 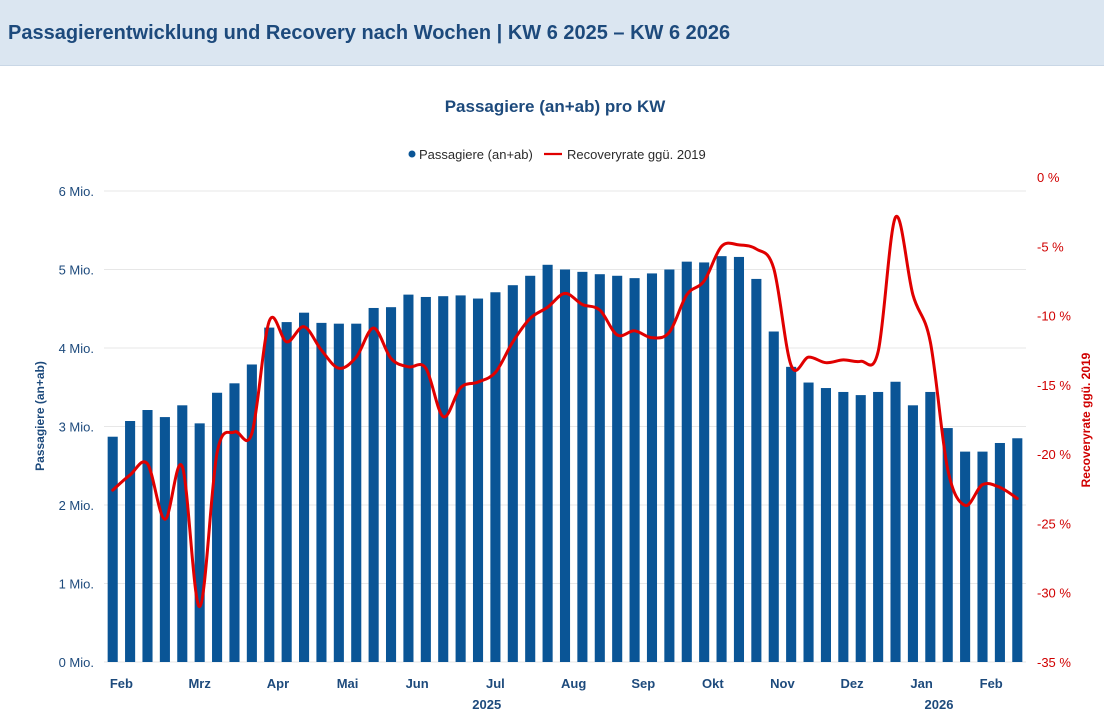 What do you see at coordinates (573, 683) in the screenshot?
I see `x-month-label: Aug` at bounding box center [573, 683].